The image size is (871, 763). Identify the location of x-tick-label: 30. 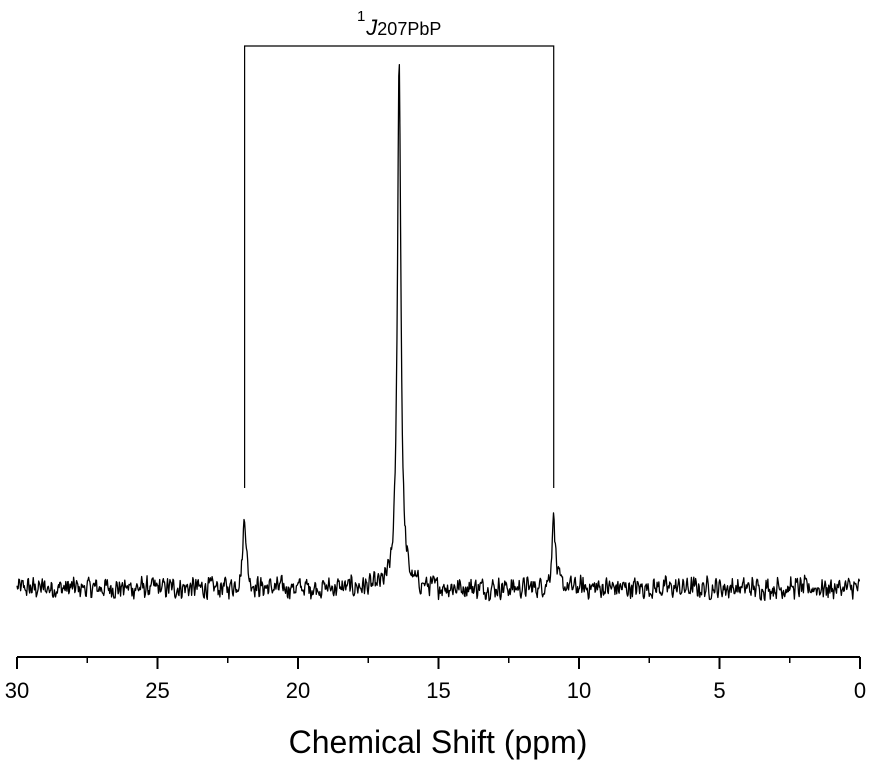
(17, 690).